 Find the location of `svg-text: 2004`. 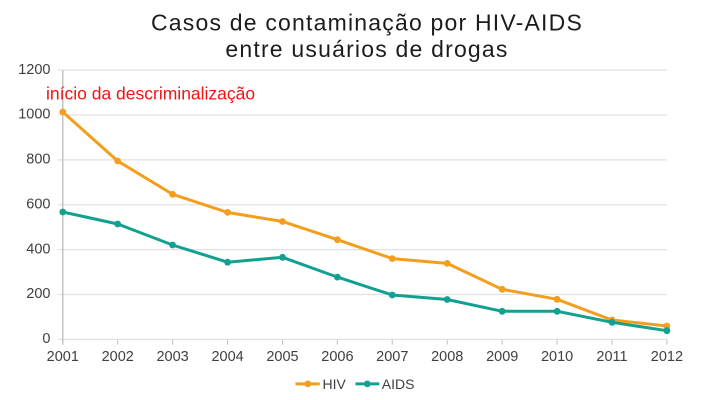

svg-text: 2004 is located at coordinates (227, 357).